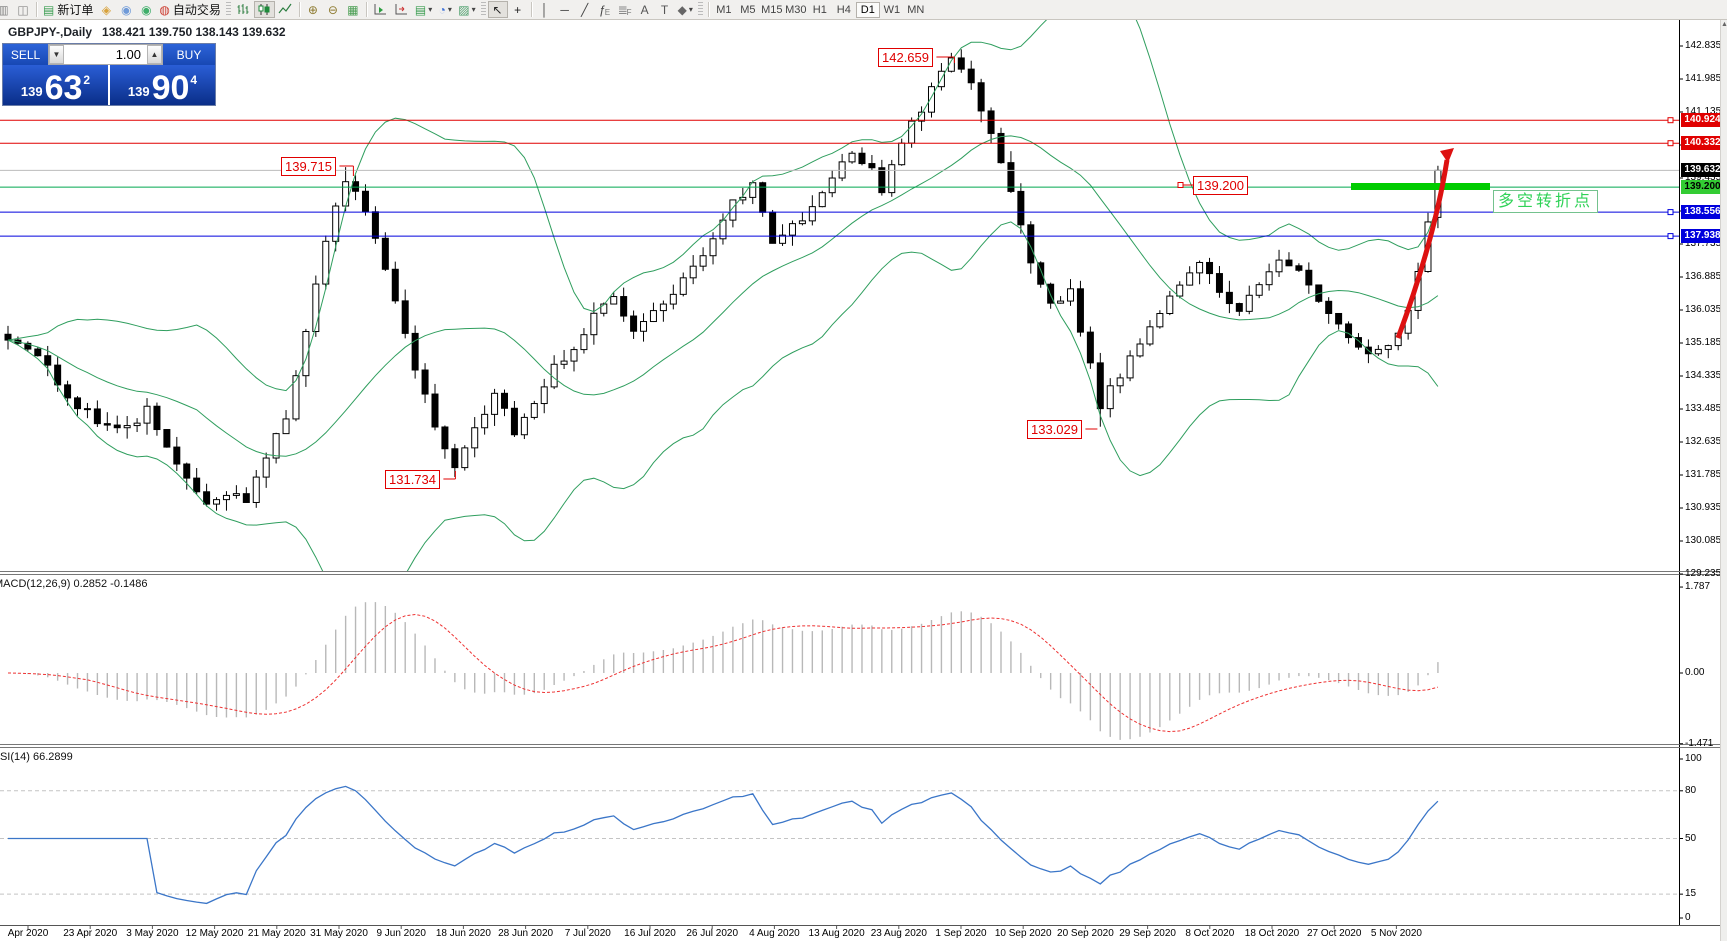 This screenshot has width=1727, height=941. Describe the element at coordinates (1147, 933) in the screenshot. I see `date-axis-label: 29 Sep 2020` at that location.